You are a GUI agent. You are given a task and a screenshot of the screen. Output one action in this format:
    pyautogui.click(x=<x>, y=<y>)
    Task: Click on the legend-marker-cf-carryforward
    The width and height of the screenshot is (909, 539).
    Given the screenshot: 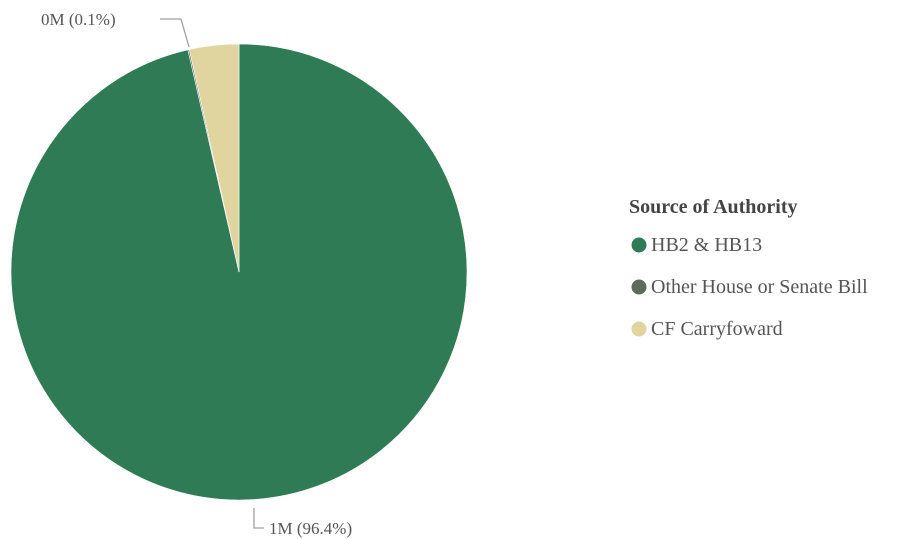 What is the action you would take?
    pyautogui.click(x=639, y=329)
    